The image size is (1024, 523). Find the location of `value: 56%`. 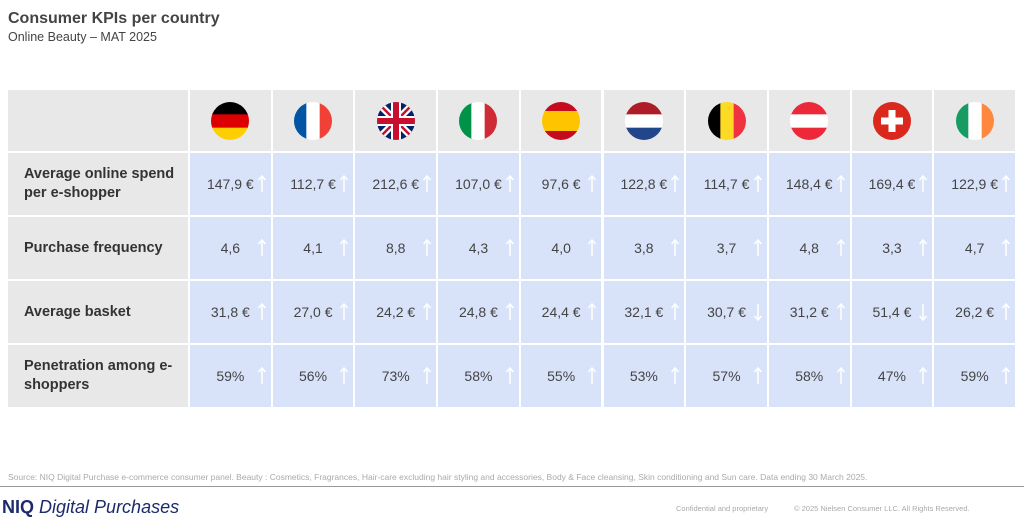

value: 56% is located at coordinates (313, 376).